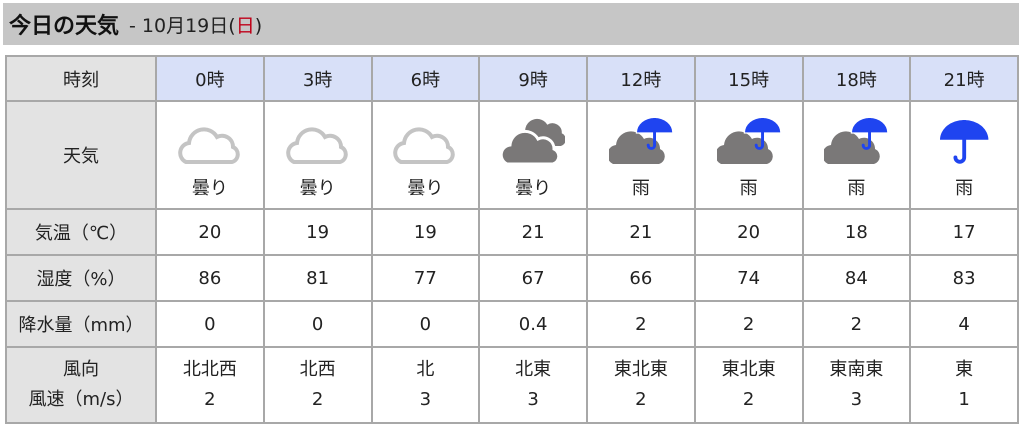 Image resolution: width=1024 pixels, height=428 pixels. What do you see at coordinates (511, 24) in the screenshot?
I see `title-bar: 今日の天気 - 10月19日(日)` at bounding box center [511, 24].